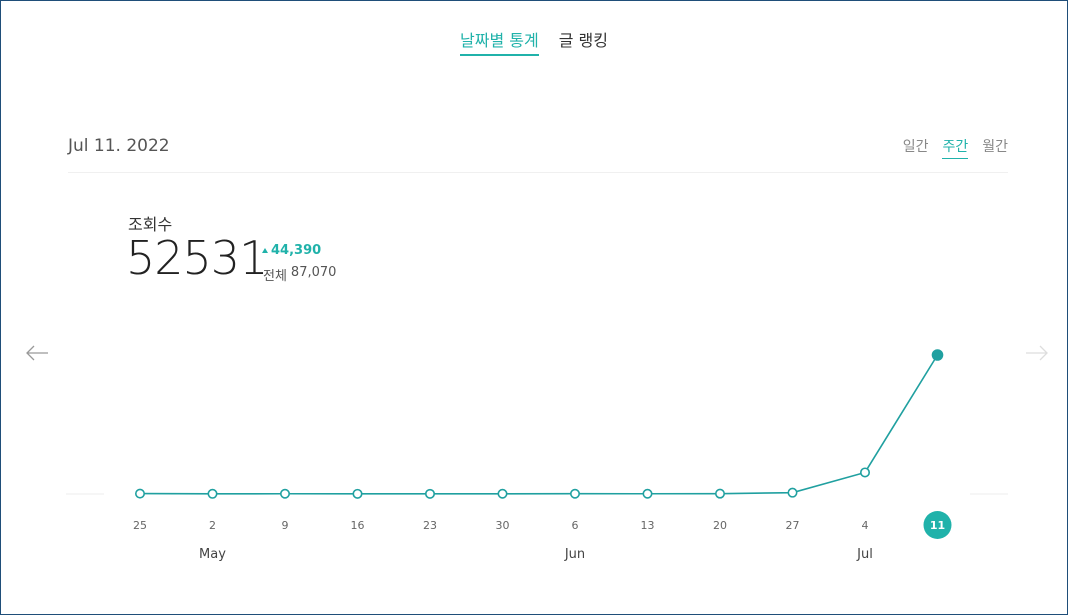 This screenshot has width=1068, height=615. I want to click on x-tick-label: 30, so click(503, 525).